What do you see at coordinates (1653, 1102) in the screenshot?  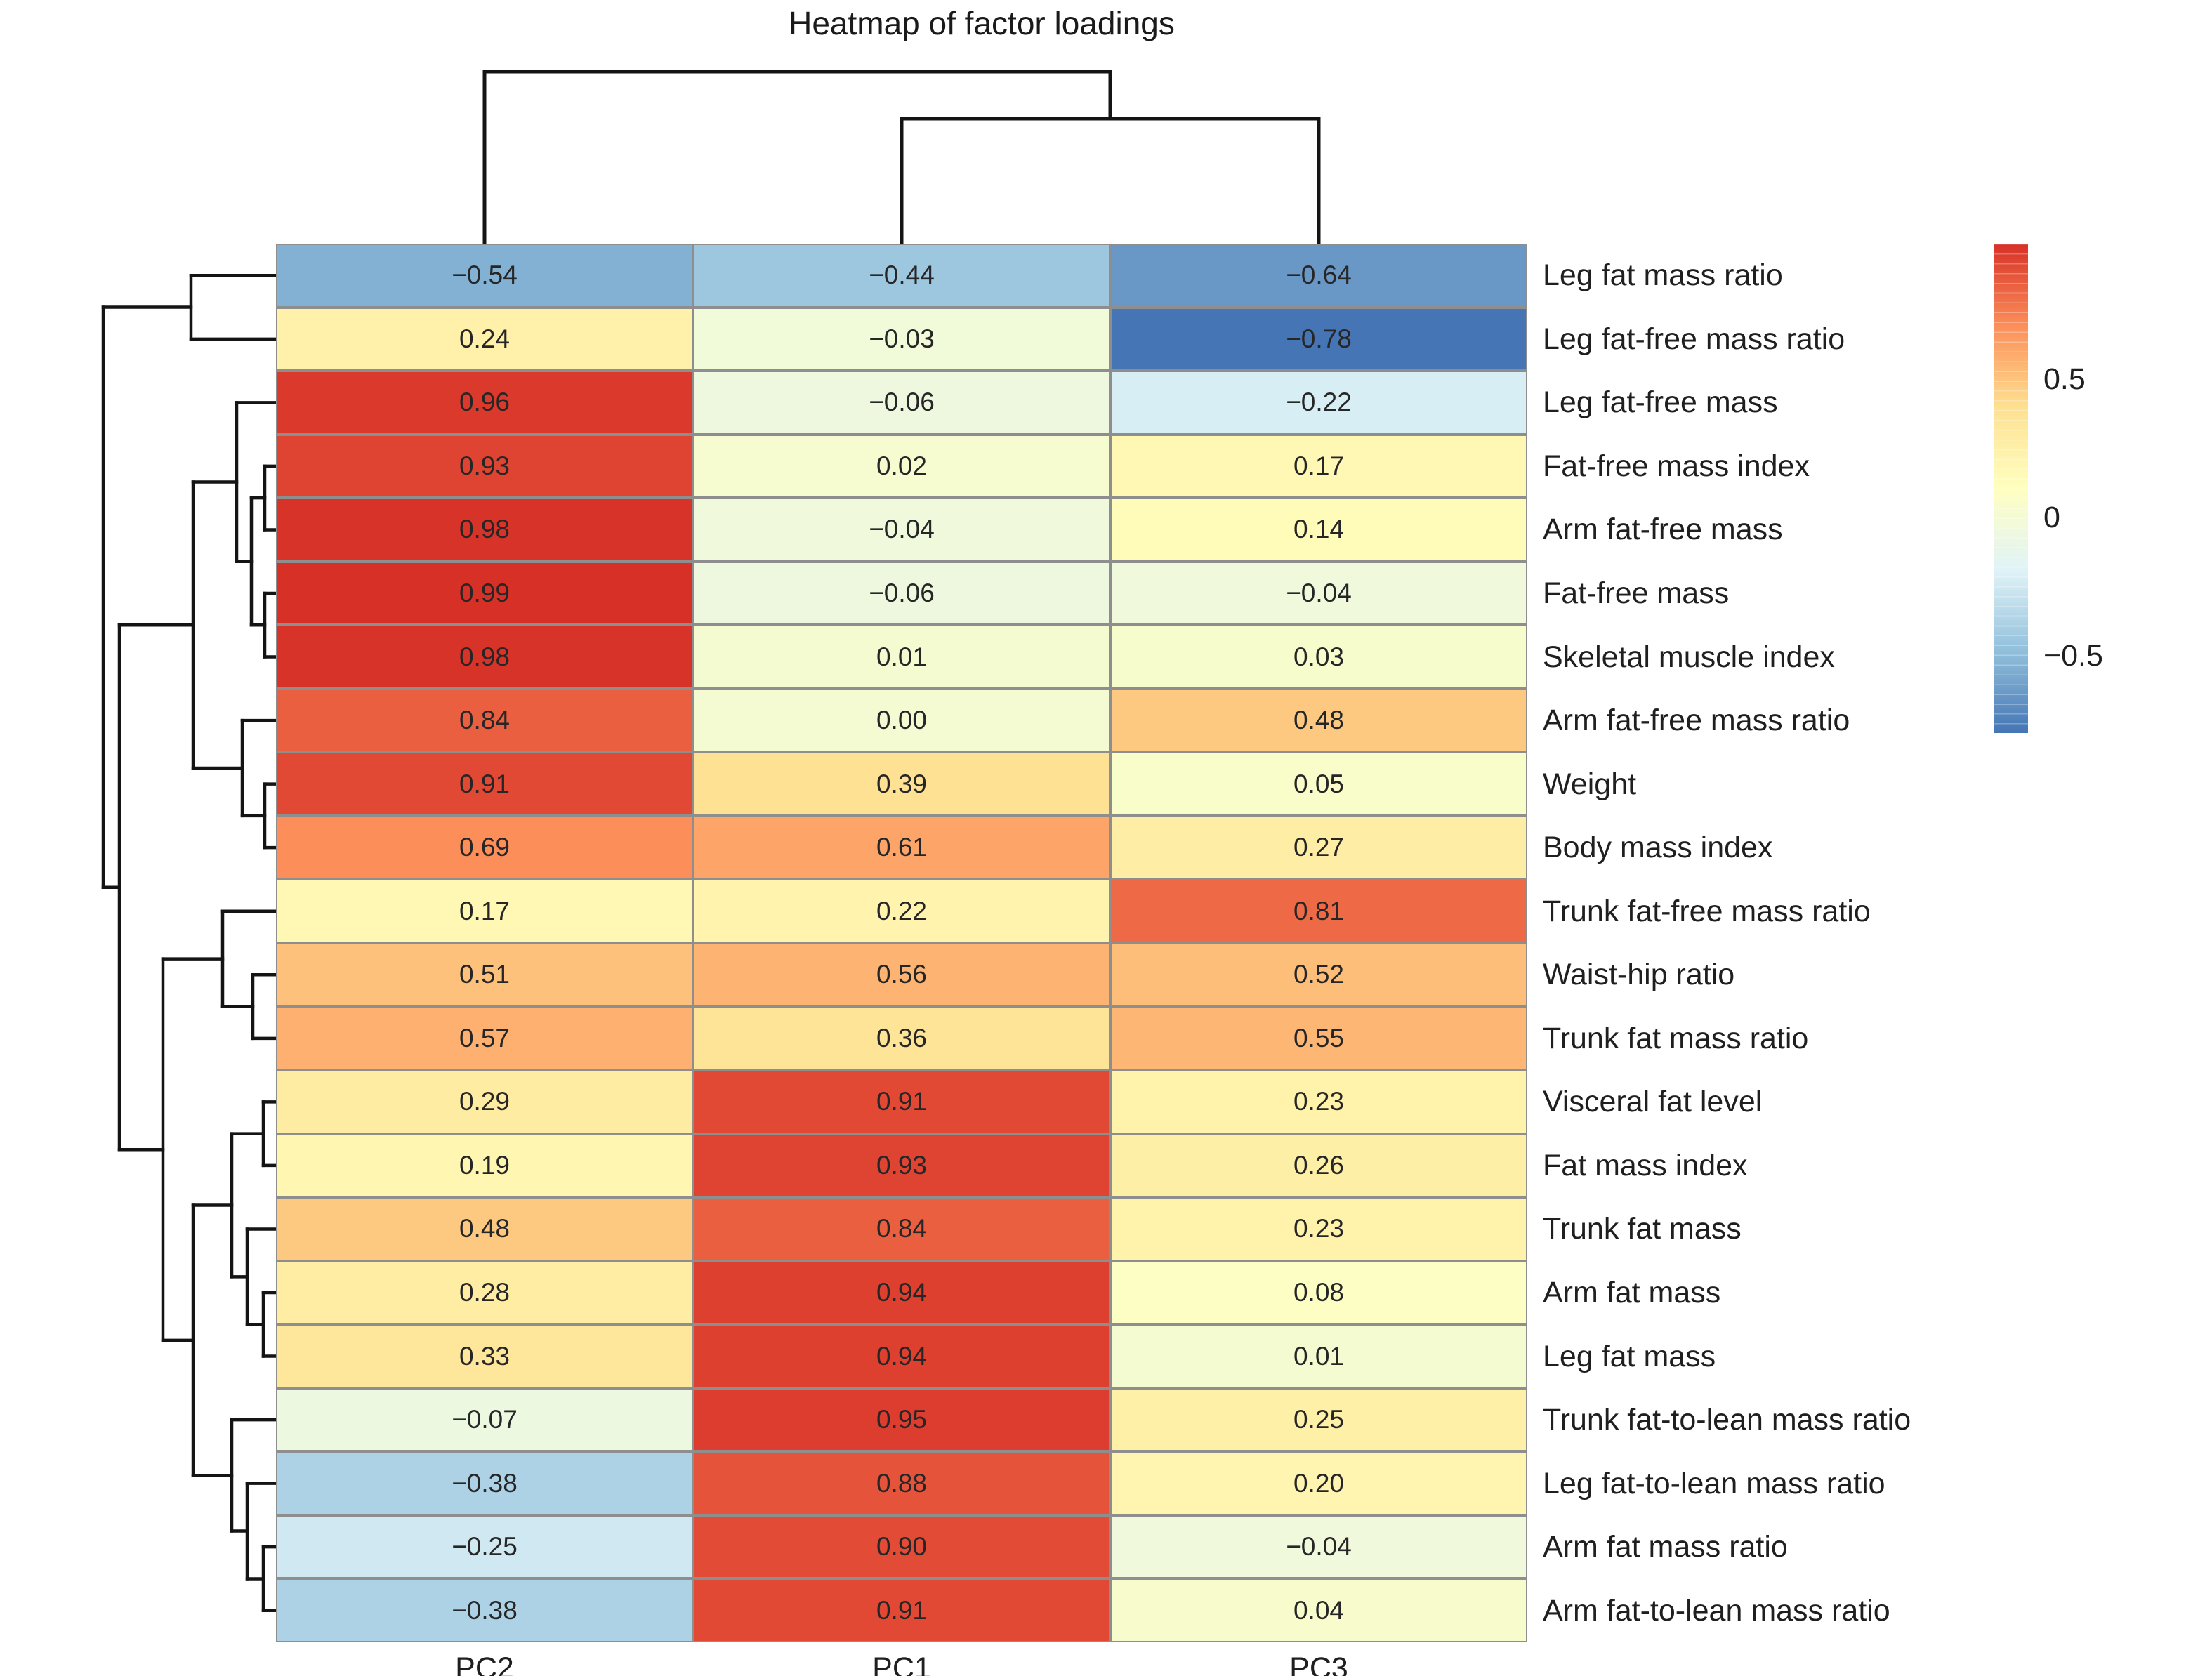 I see `row-label: Visceral fat level` at bounding box center [1653, 1102].